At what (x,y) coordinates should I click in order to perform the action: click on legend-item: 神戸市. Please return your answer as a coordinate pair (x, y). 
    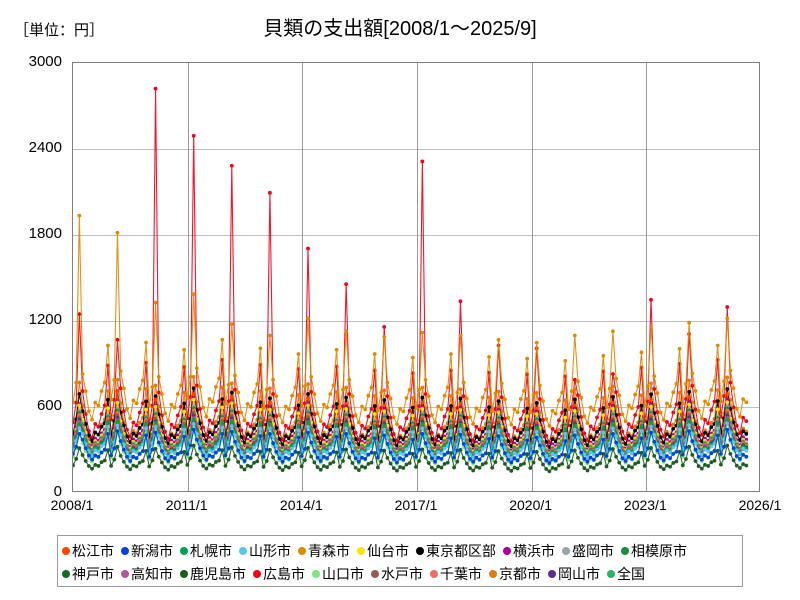
    Looking at the image, I should click on (88, 574).